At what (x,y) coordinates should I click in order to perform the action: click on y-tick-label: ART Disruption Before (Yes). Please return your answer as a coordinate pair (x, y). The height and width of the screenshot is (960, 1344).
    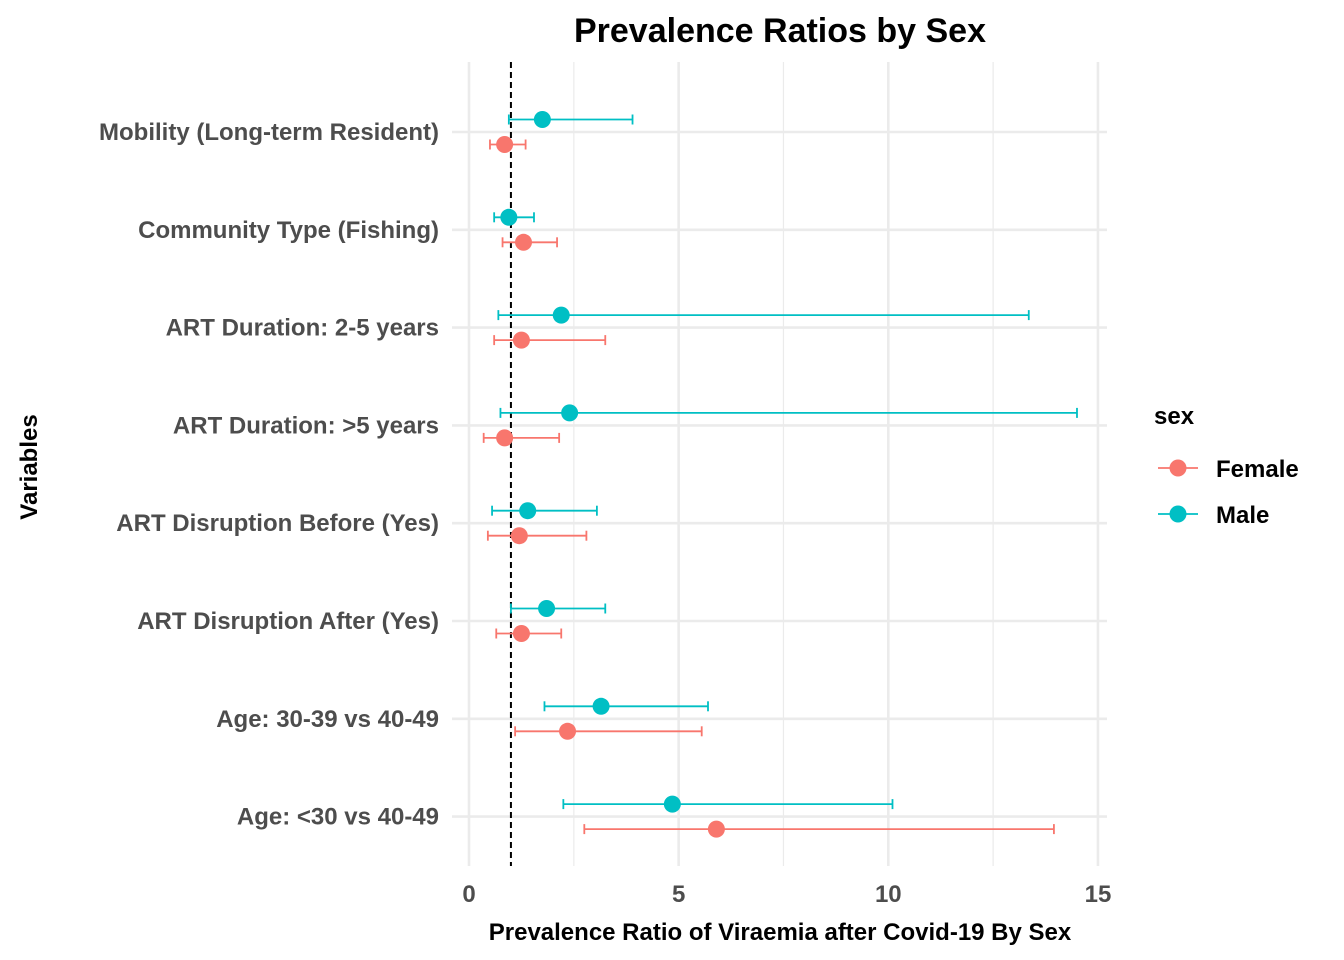
    Looking at the image, I should click on (277, 523).